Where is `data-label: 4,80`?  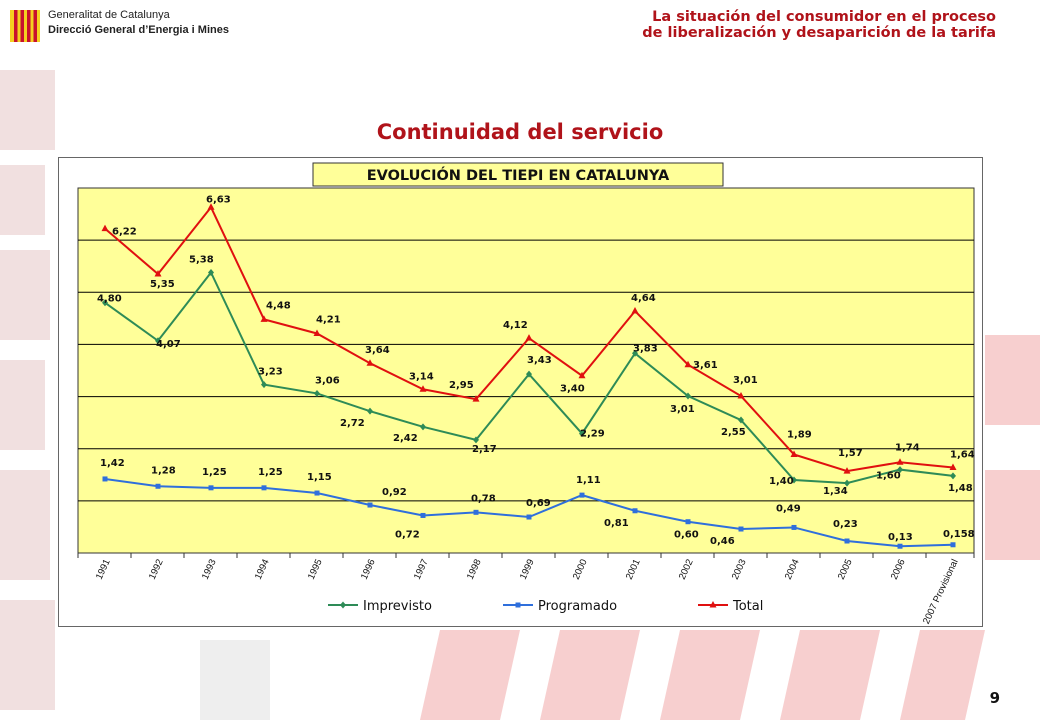
data-label: 4,80 is located at coordinates (109, 299).